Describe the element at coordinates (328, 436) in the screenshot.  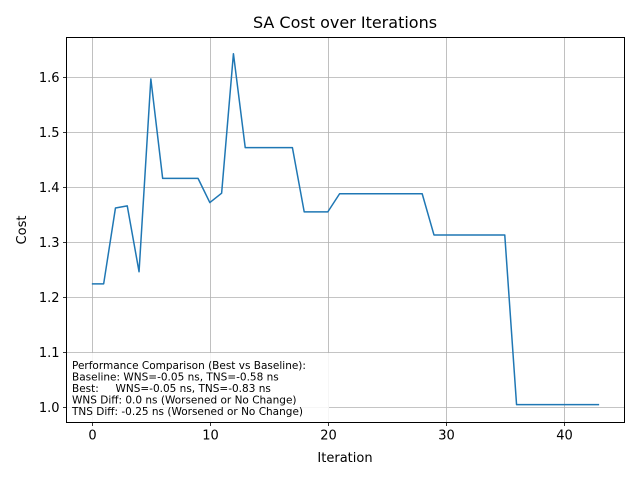
I see `x-tick-label: 20` at that location.